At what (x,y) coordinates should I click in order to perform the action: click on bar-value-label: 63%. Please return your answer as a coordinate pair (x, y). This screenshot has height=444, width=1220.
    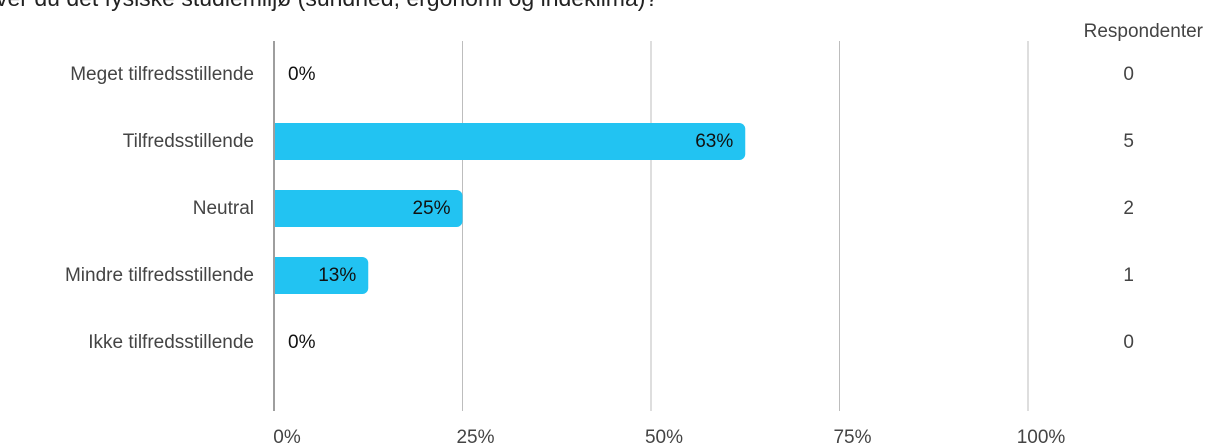
    Looking at the image, I should click on (714, 141).